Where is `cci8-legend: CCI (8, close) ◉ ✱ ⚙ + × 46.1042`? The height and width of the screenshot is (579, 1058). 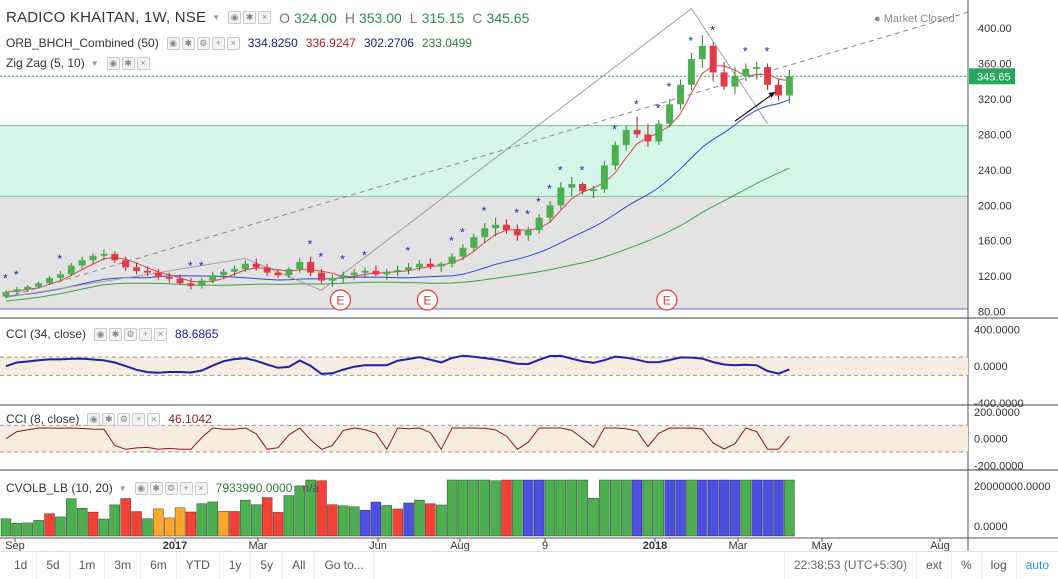
cci8-legend: CCI (8, close) ◉ ✱ ⚙ + × 46.1042 is located at coordinates (109, 419).